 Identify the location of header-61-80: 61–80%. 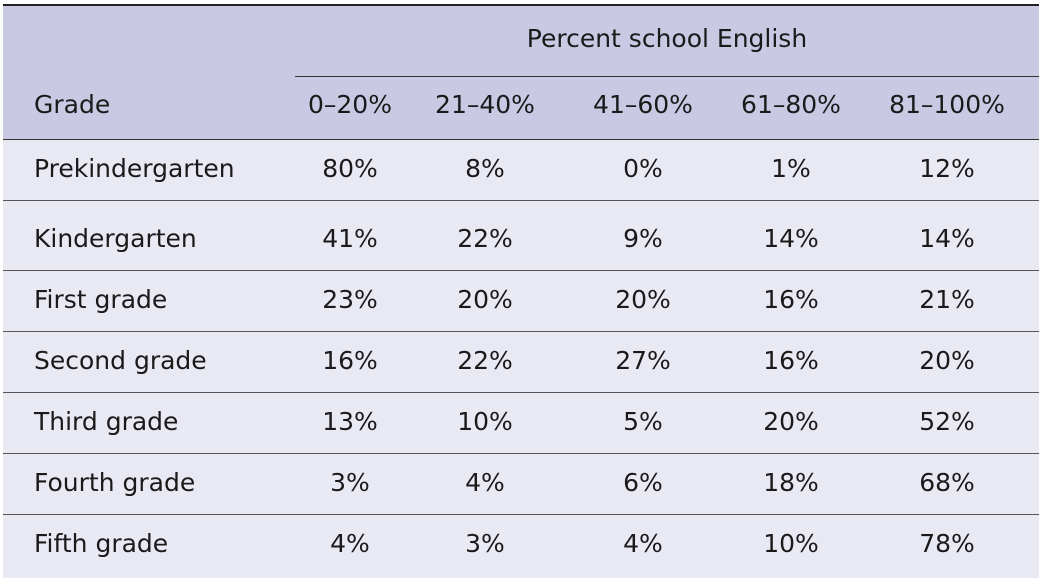
(791, 104).